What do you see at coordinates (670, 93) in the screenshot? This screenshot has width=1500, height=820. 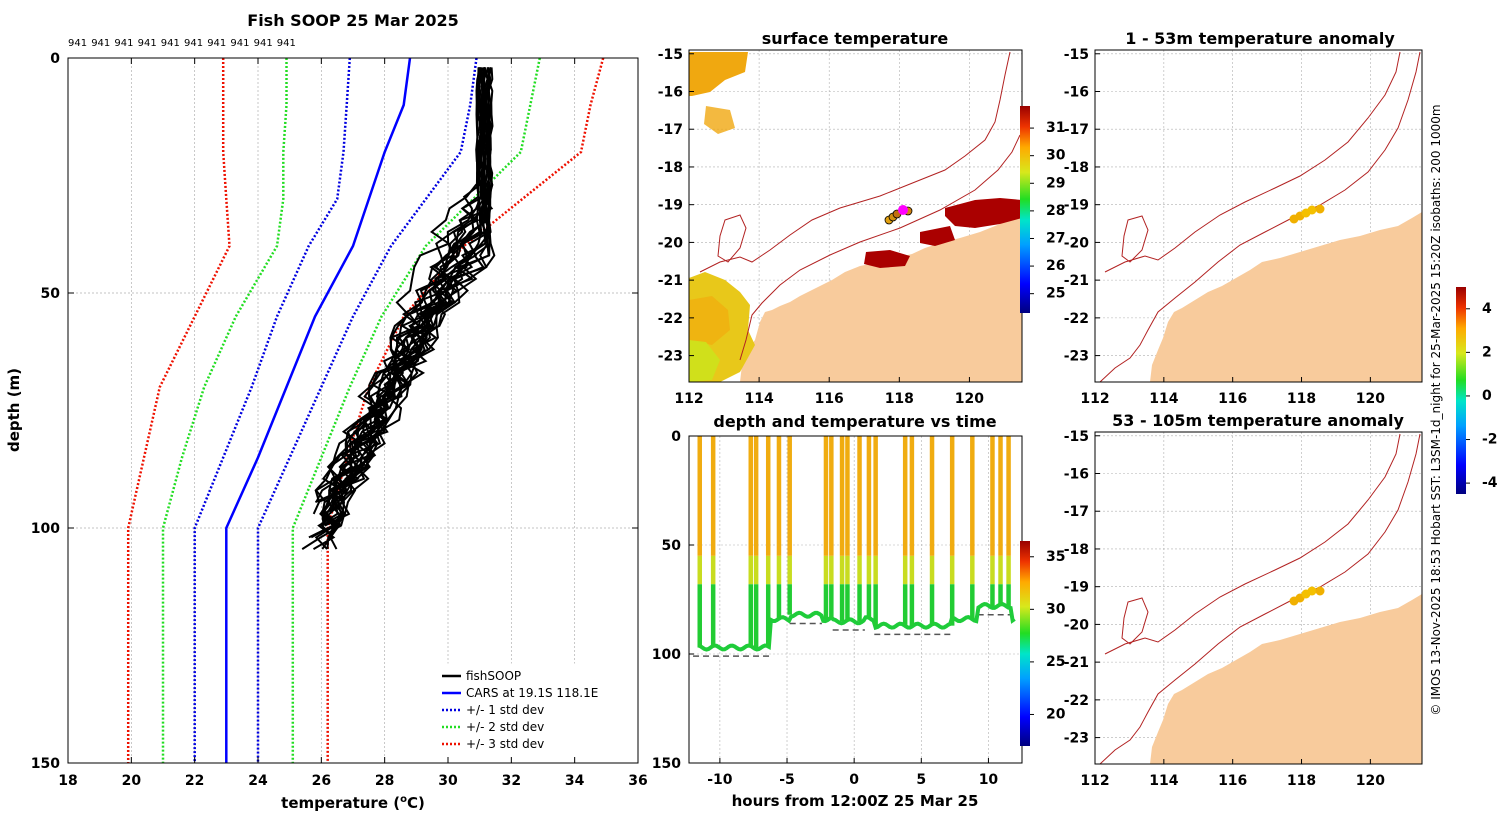 I see `sst-ytick-label: -16` at bounding box center [670, 93].